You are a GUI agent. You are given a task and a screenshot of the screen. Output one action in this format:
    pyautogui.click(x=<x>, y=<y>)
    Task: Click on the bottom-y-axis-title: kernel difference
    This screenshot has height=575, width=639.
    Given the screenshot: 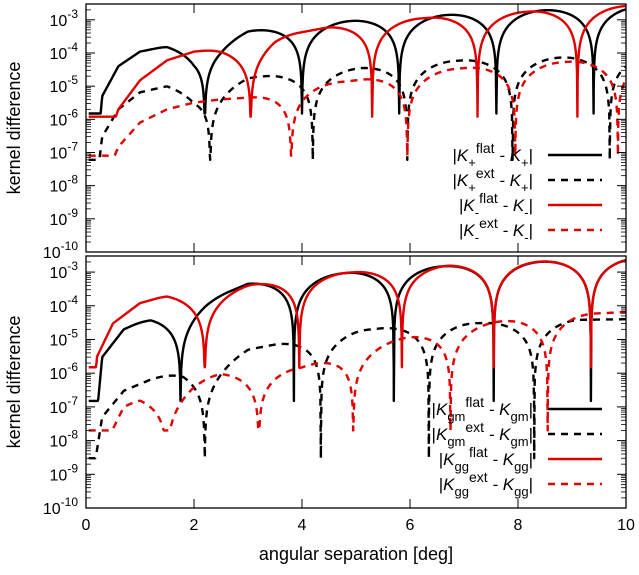 What is the action you would take?
    pyautogui.click(x=14, y=382)
    